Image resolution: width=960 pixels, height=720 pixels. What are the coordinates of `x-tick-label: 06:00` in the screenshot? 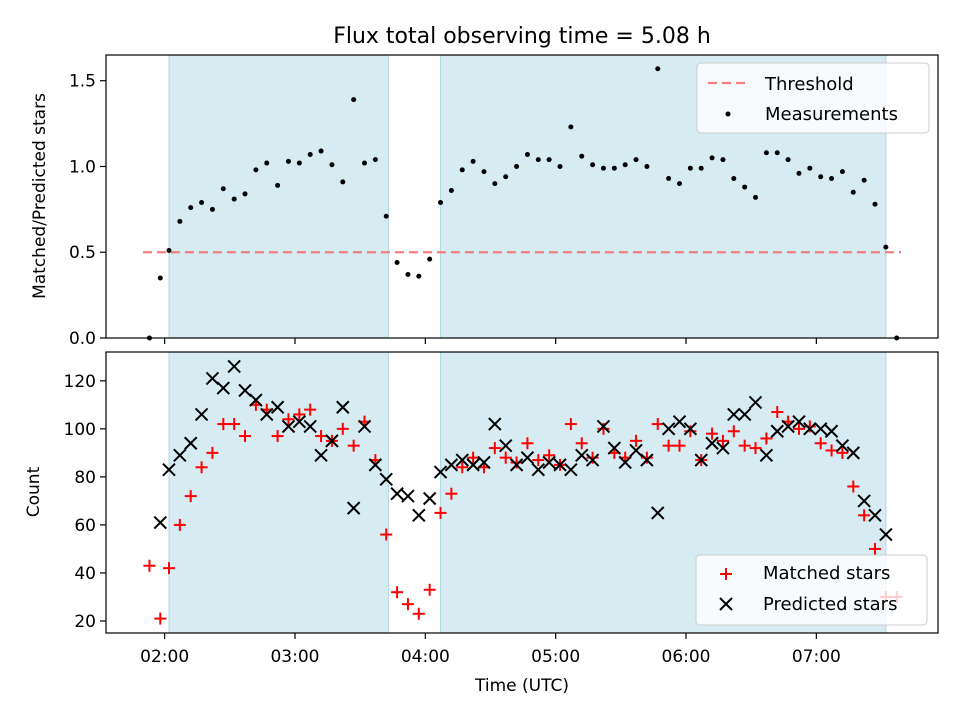 It's located at (686, 657).